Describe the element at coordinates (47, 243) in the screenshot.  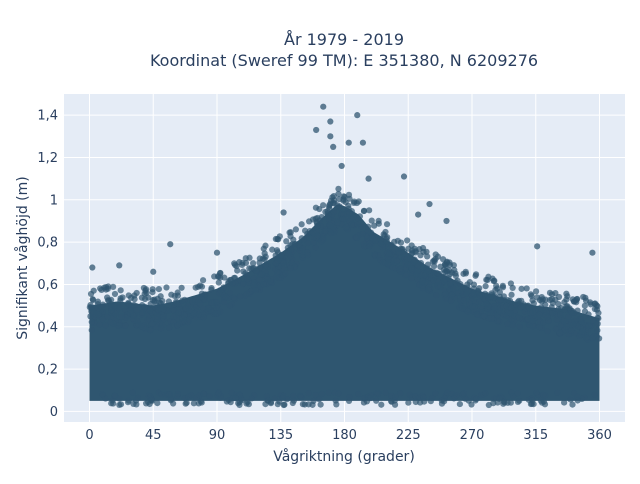
I see `y-tick-label: 0,8` at that location.